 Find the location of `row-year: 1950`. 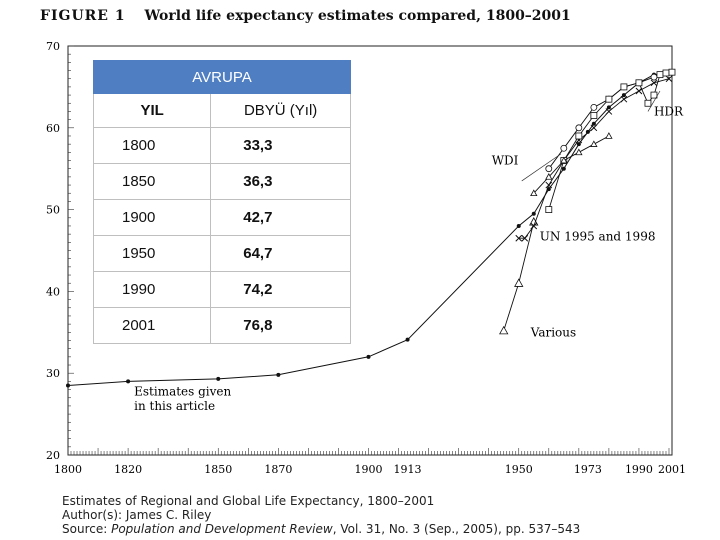

row-year: 1950 is located at coordinates (152, 253).